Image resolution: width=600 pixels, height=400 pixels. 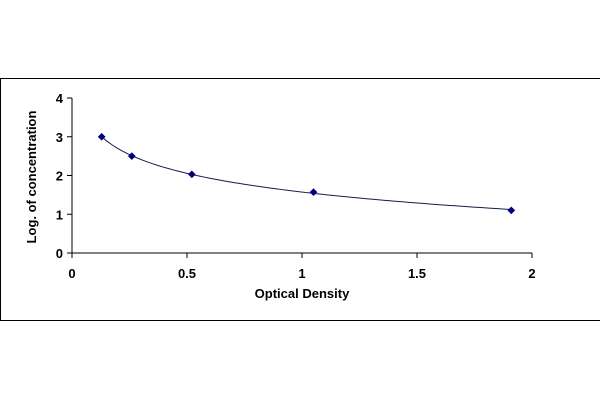 What do you see at coordinates (31, 177) in the screenshot?
I see `y-axis-title: Log. of concentration` at bounding box center [31, 177].